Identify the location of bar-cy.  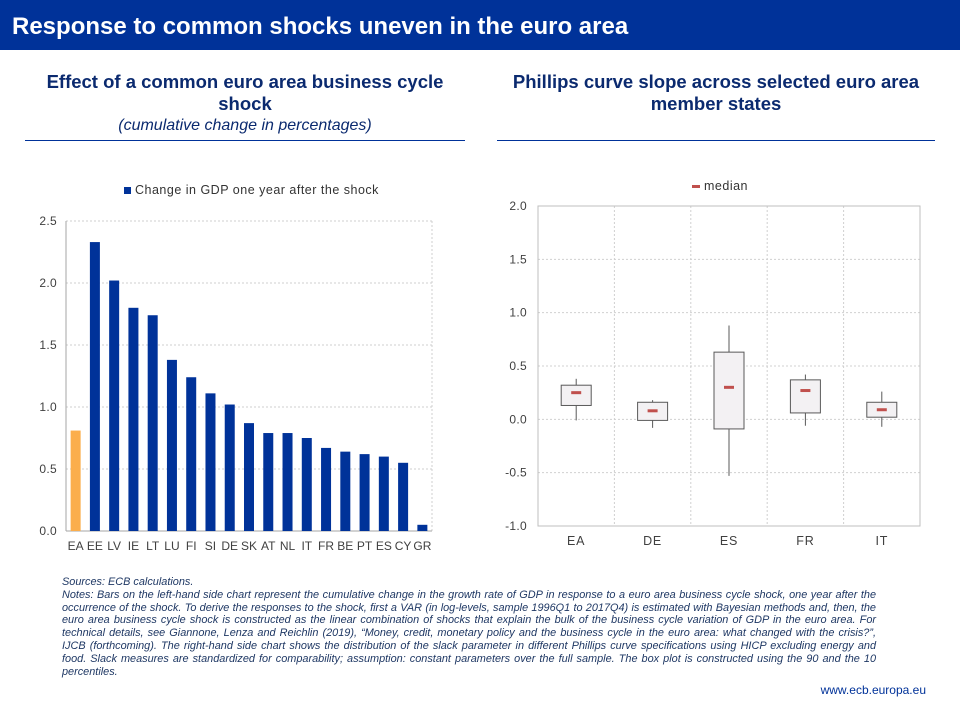
(403, 496).